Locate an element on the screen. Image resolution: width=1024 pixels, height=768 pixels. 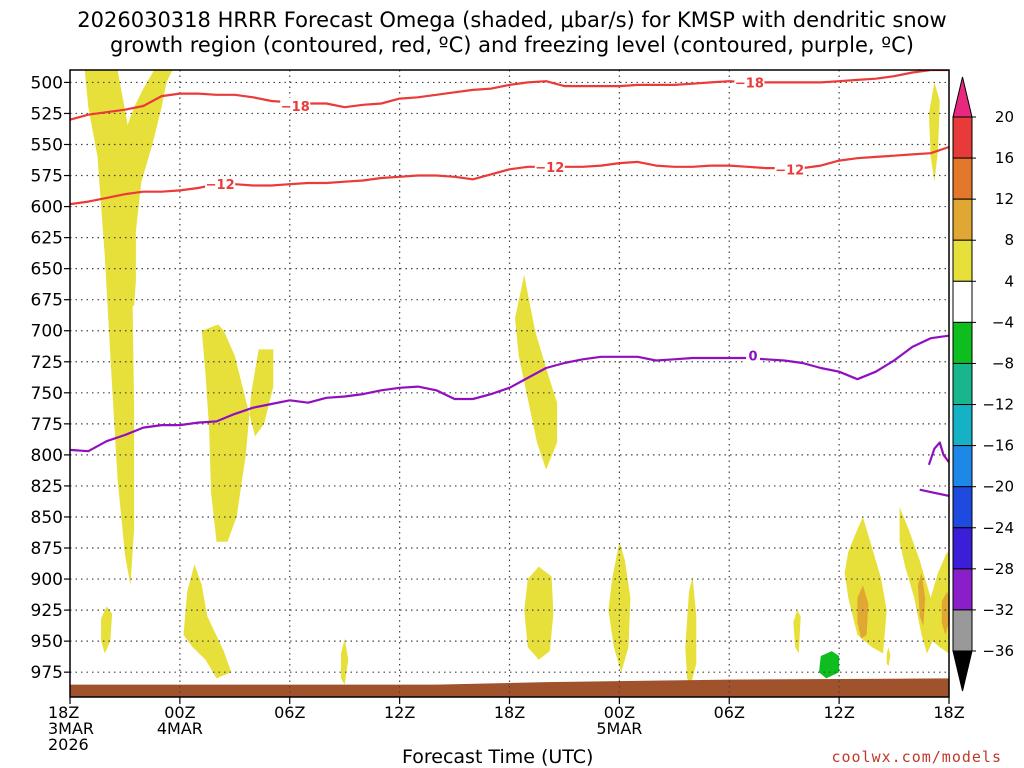
contour-label-bg--12-0 is located at coordinates (220, 184).